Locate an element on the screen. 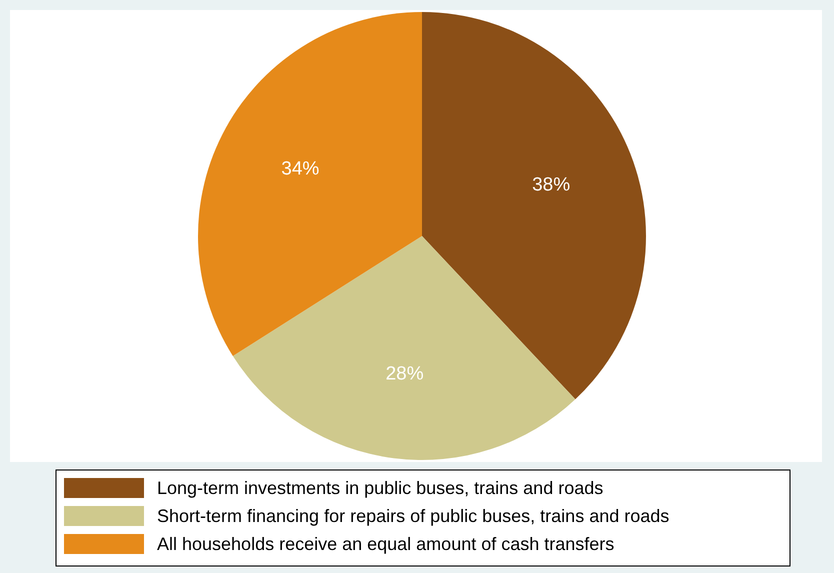  legend-label: Long-term investments in public buses, trains and roads is located at coordinates (380, 488).